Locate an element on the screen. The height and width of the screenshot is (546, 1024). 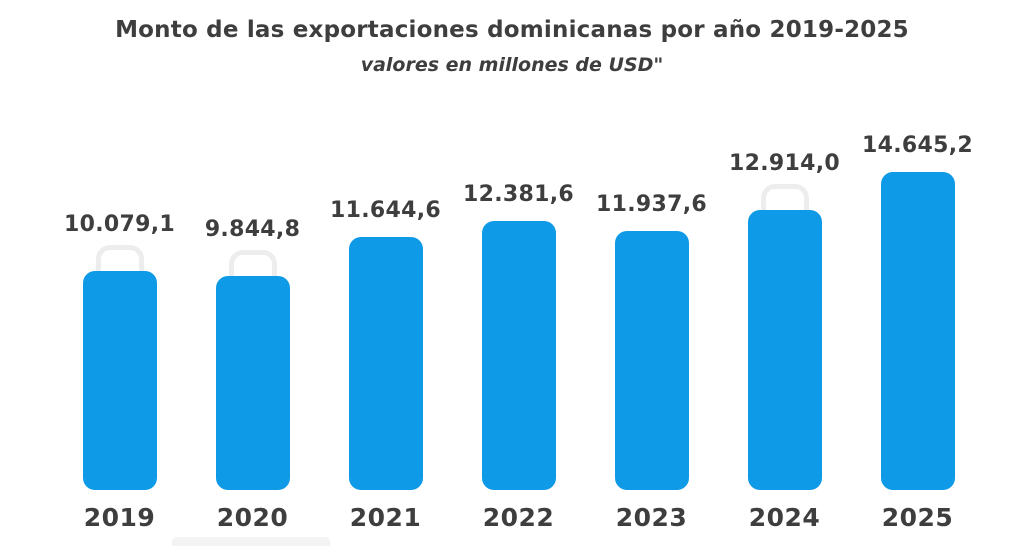
value-label-2023: 11.937,6 is located at coordinates (651, 204).